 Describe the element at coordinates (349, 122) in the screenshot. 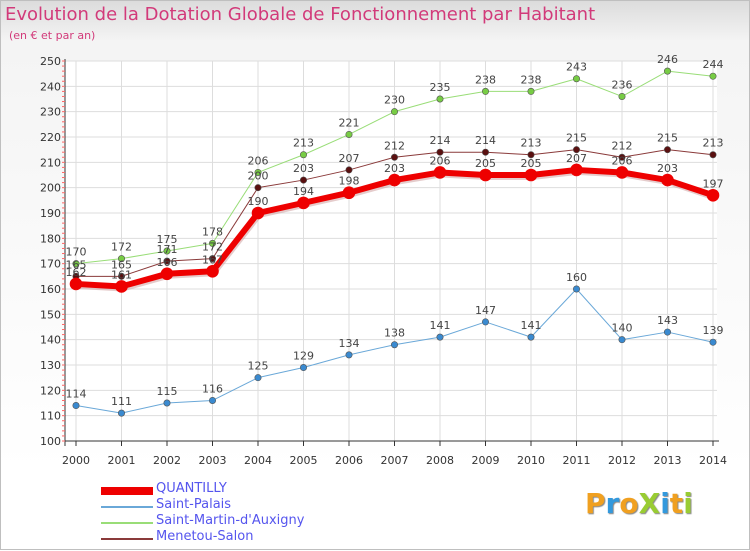

I see `data-label-saint-martin-d-auxigny: 221` at that location.